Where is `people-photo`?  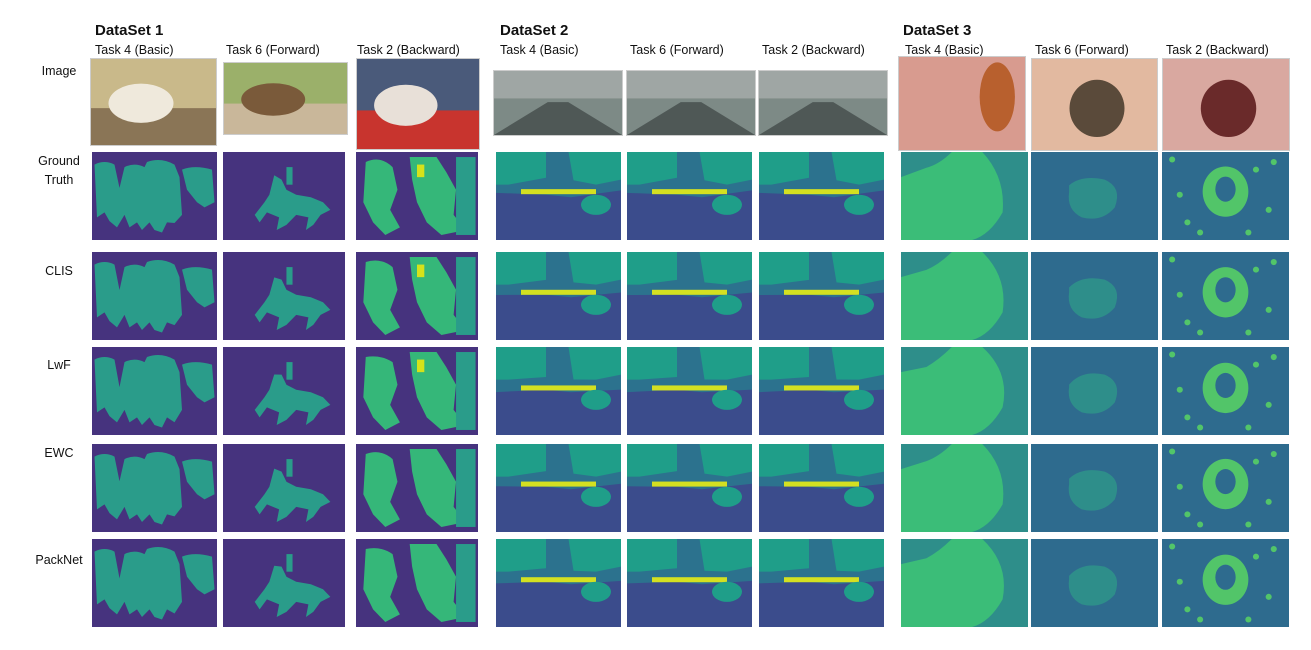
people-photo is located at coordinates (418, 104).